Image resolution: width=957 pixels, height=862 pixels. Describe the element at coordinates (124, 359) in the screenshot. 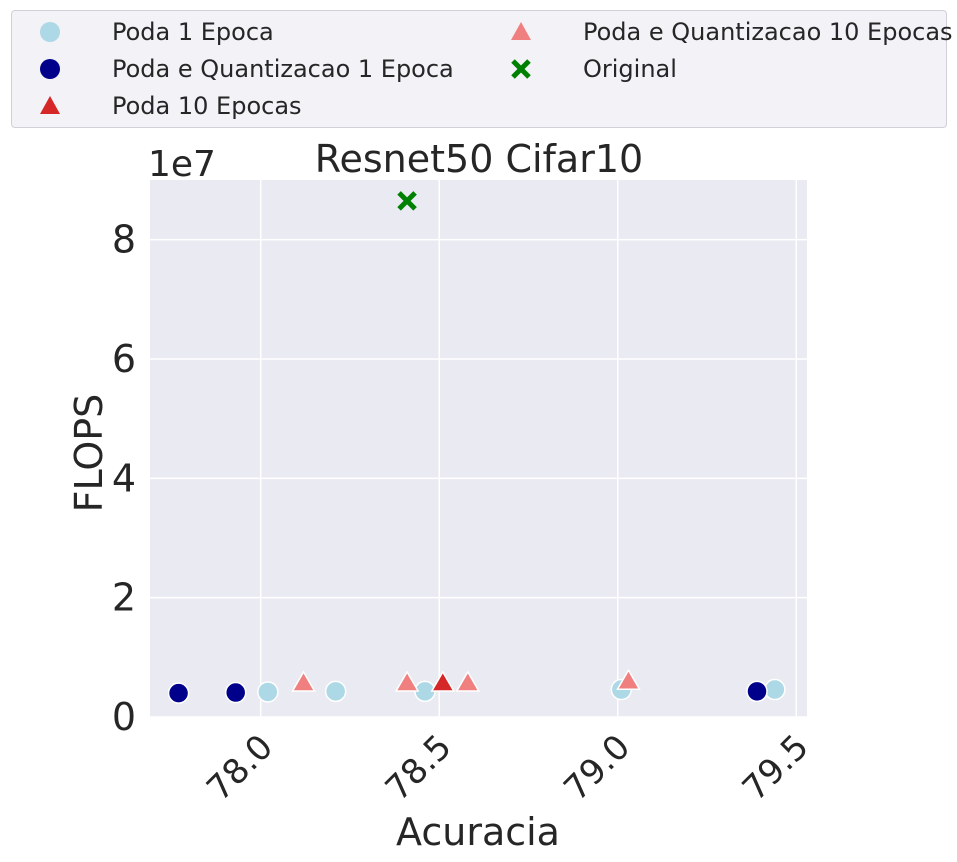

I see `y-tick-label: 6` at that location.